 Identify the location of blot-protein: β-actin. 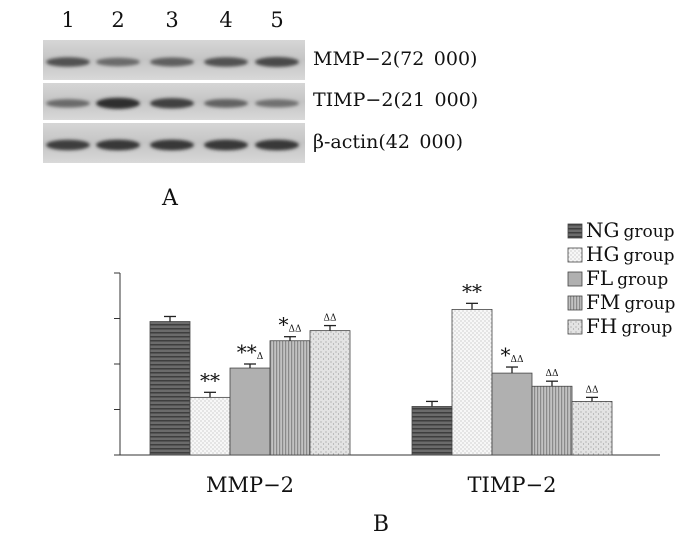
(345, 142).